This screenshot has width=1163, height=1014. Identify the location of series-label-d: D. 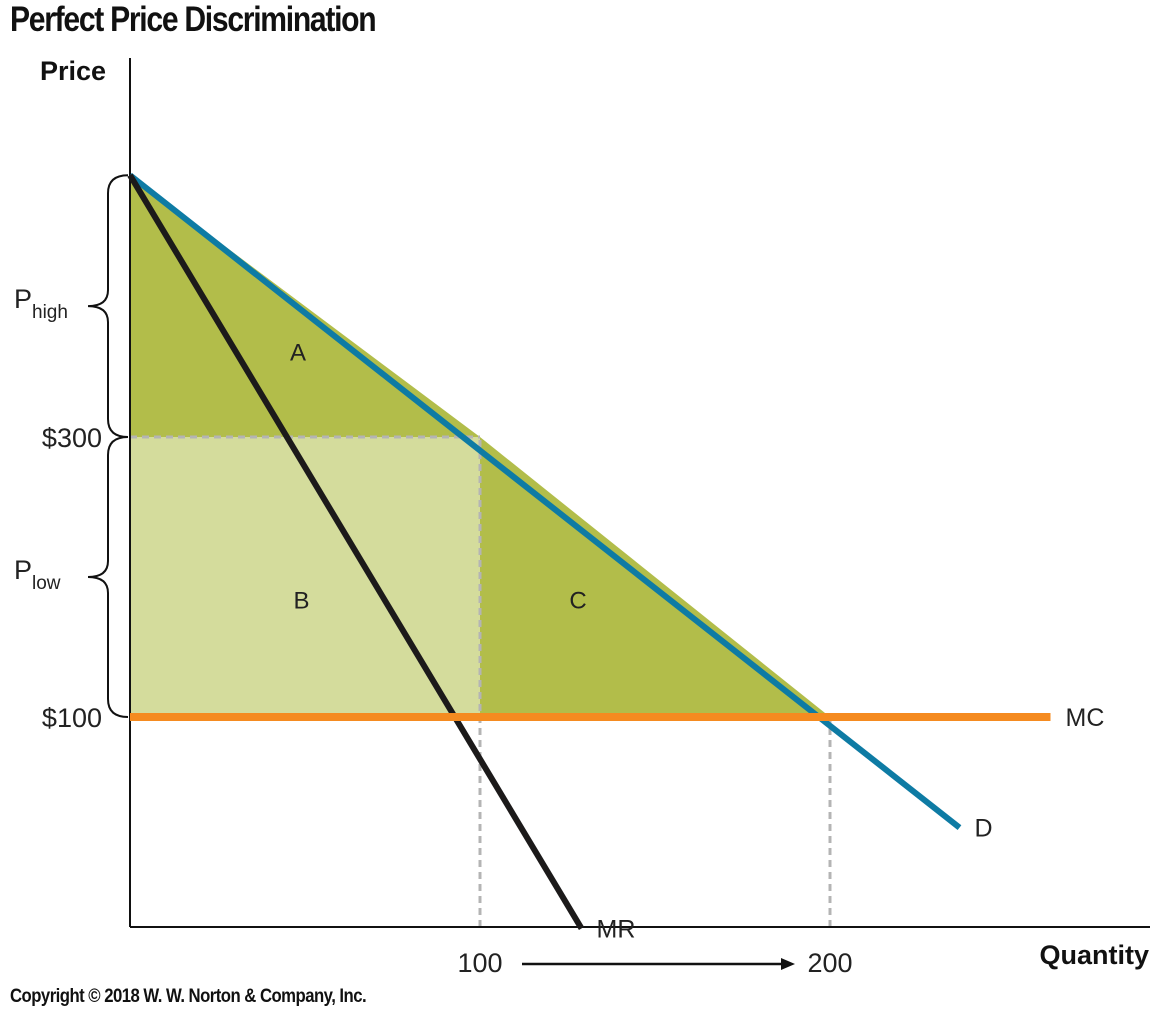
(984, 829).